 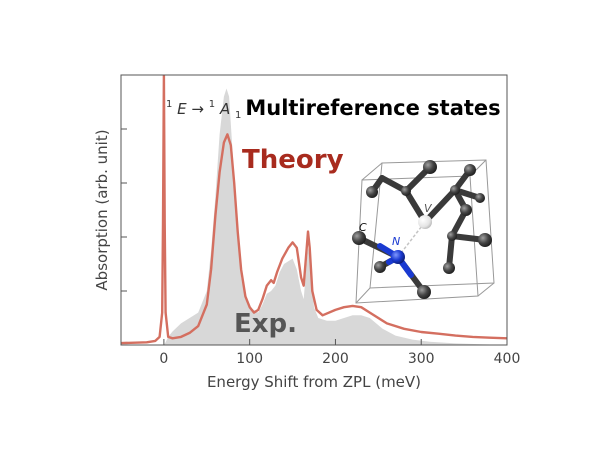 I want to click on transition-a: A, so click(x=224, y=109).